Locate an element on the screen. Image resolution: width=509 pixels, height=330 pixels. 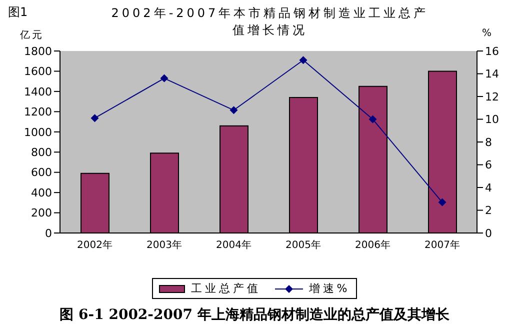
y2-tick-label: 4 is located at coordinates (488, 187).